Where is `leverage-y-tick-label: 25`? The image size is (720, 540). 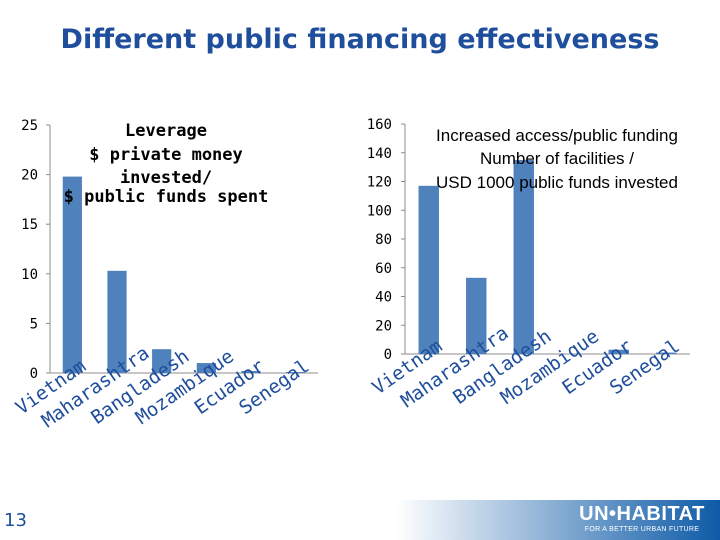 leverage-y-tick-label: 25 is located at coordinates (29, 126).